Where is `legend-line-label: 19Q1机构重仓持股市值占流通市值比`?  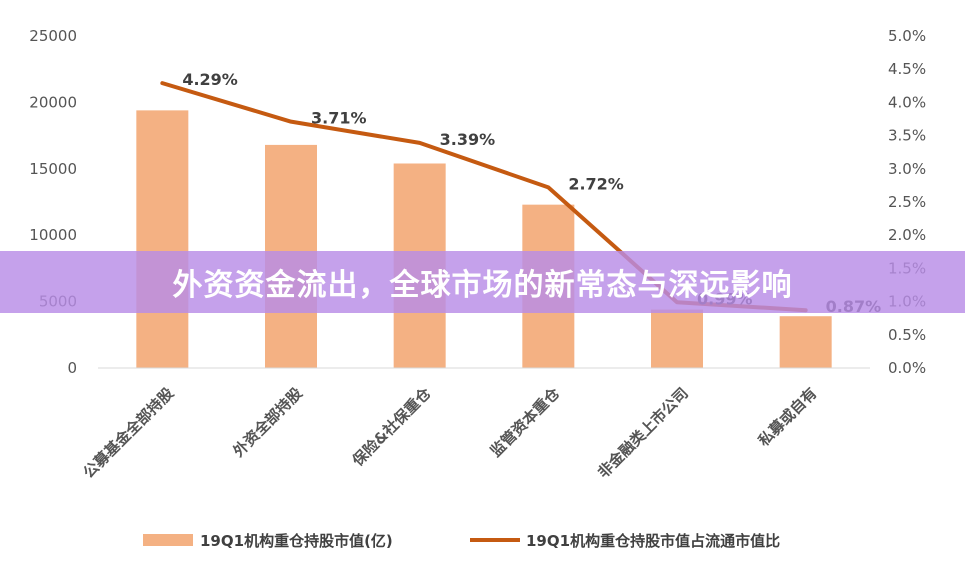
legend-line-label: 19Q1机构重仓持股市值占流通市值比 is located at coordinates (653, 541).